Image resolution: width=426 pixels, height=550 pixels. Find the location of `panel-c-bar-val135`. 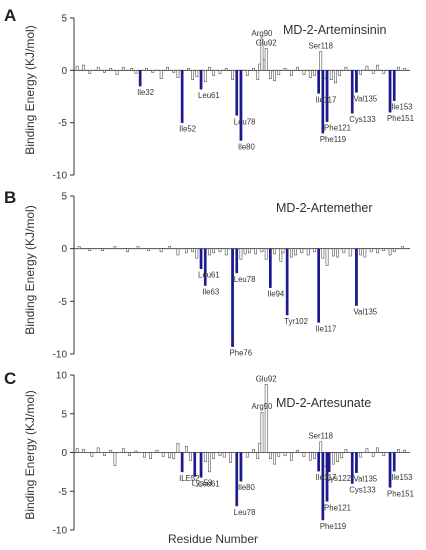

panel-c-bar-val135 is located at coordinates (356, 462).